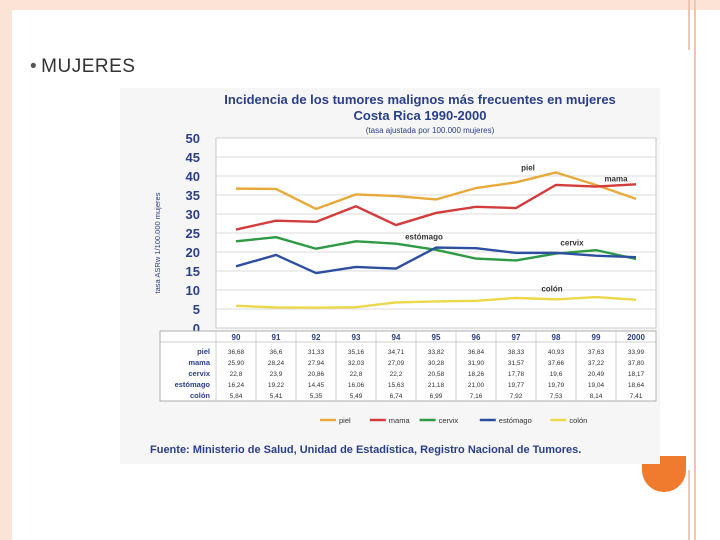  Describe the element at coordinates (476, 385) in the screenshot. I see `table-cell: 21,00` at that location.